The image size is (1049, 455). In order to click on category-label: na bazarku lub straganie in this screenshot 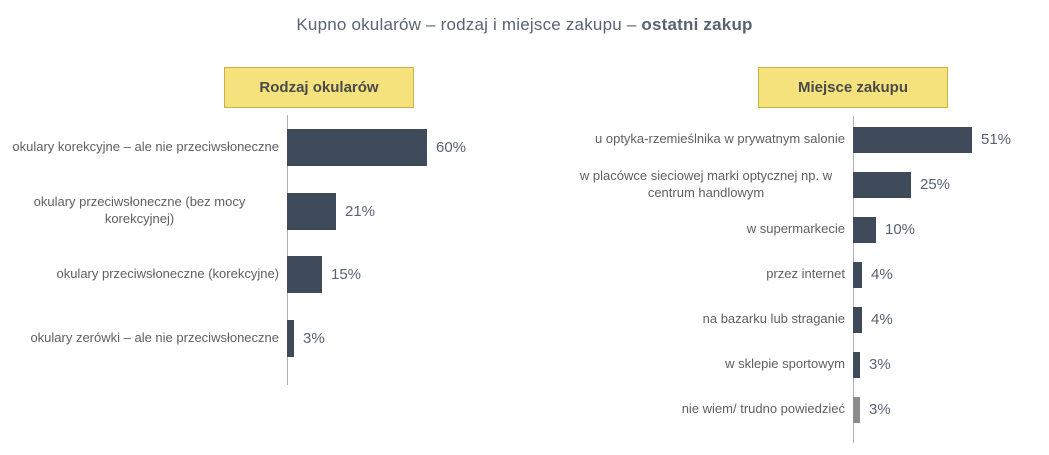, I will do `click(710, 319)`.